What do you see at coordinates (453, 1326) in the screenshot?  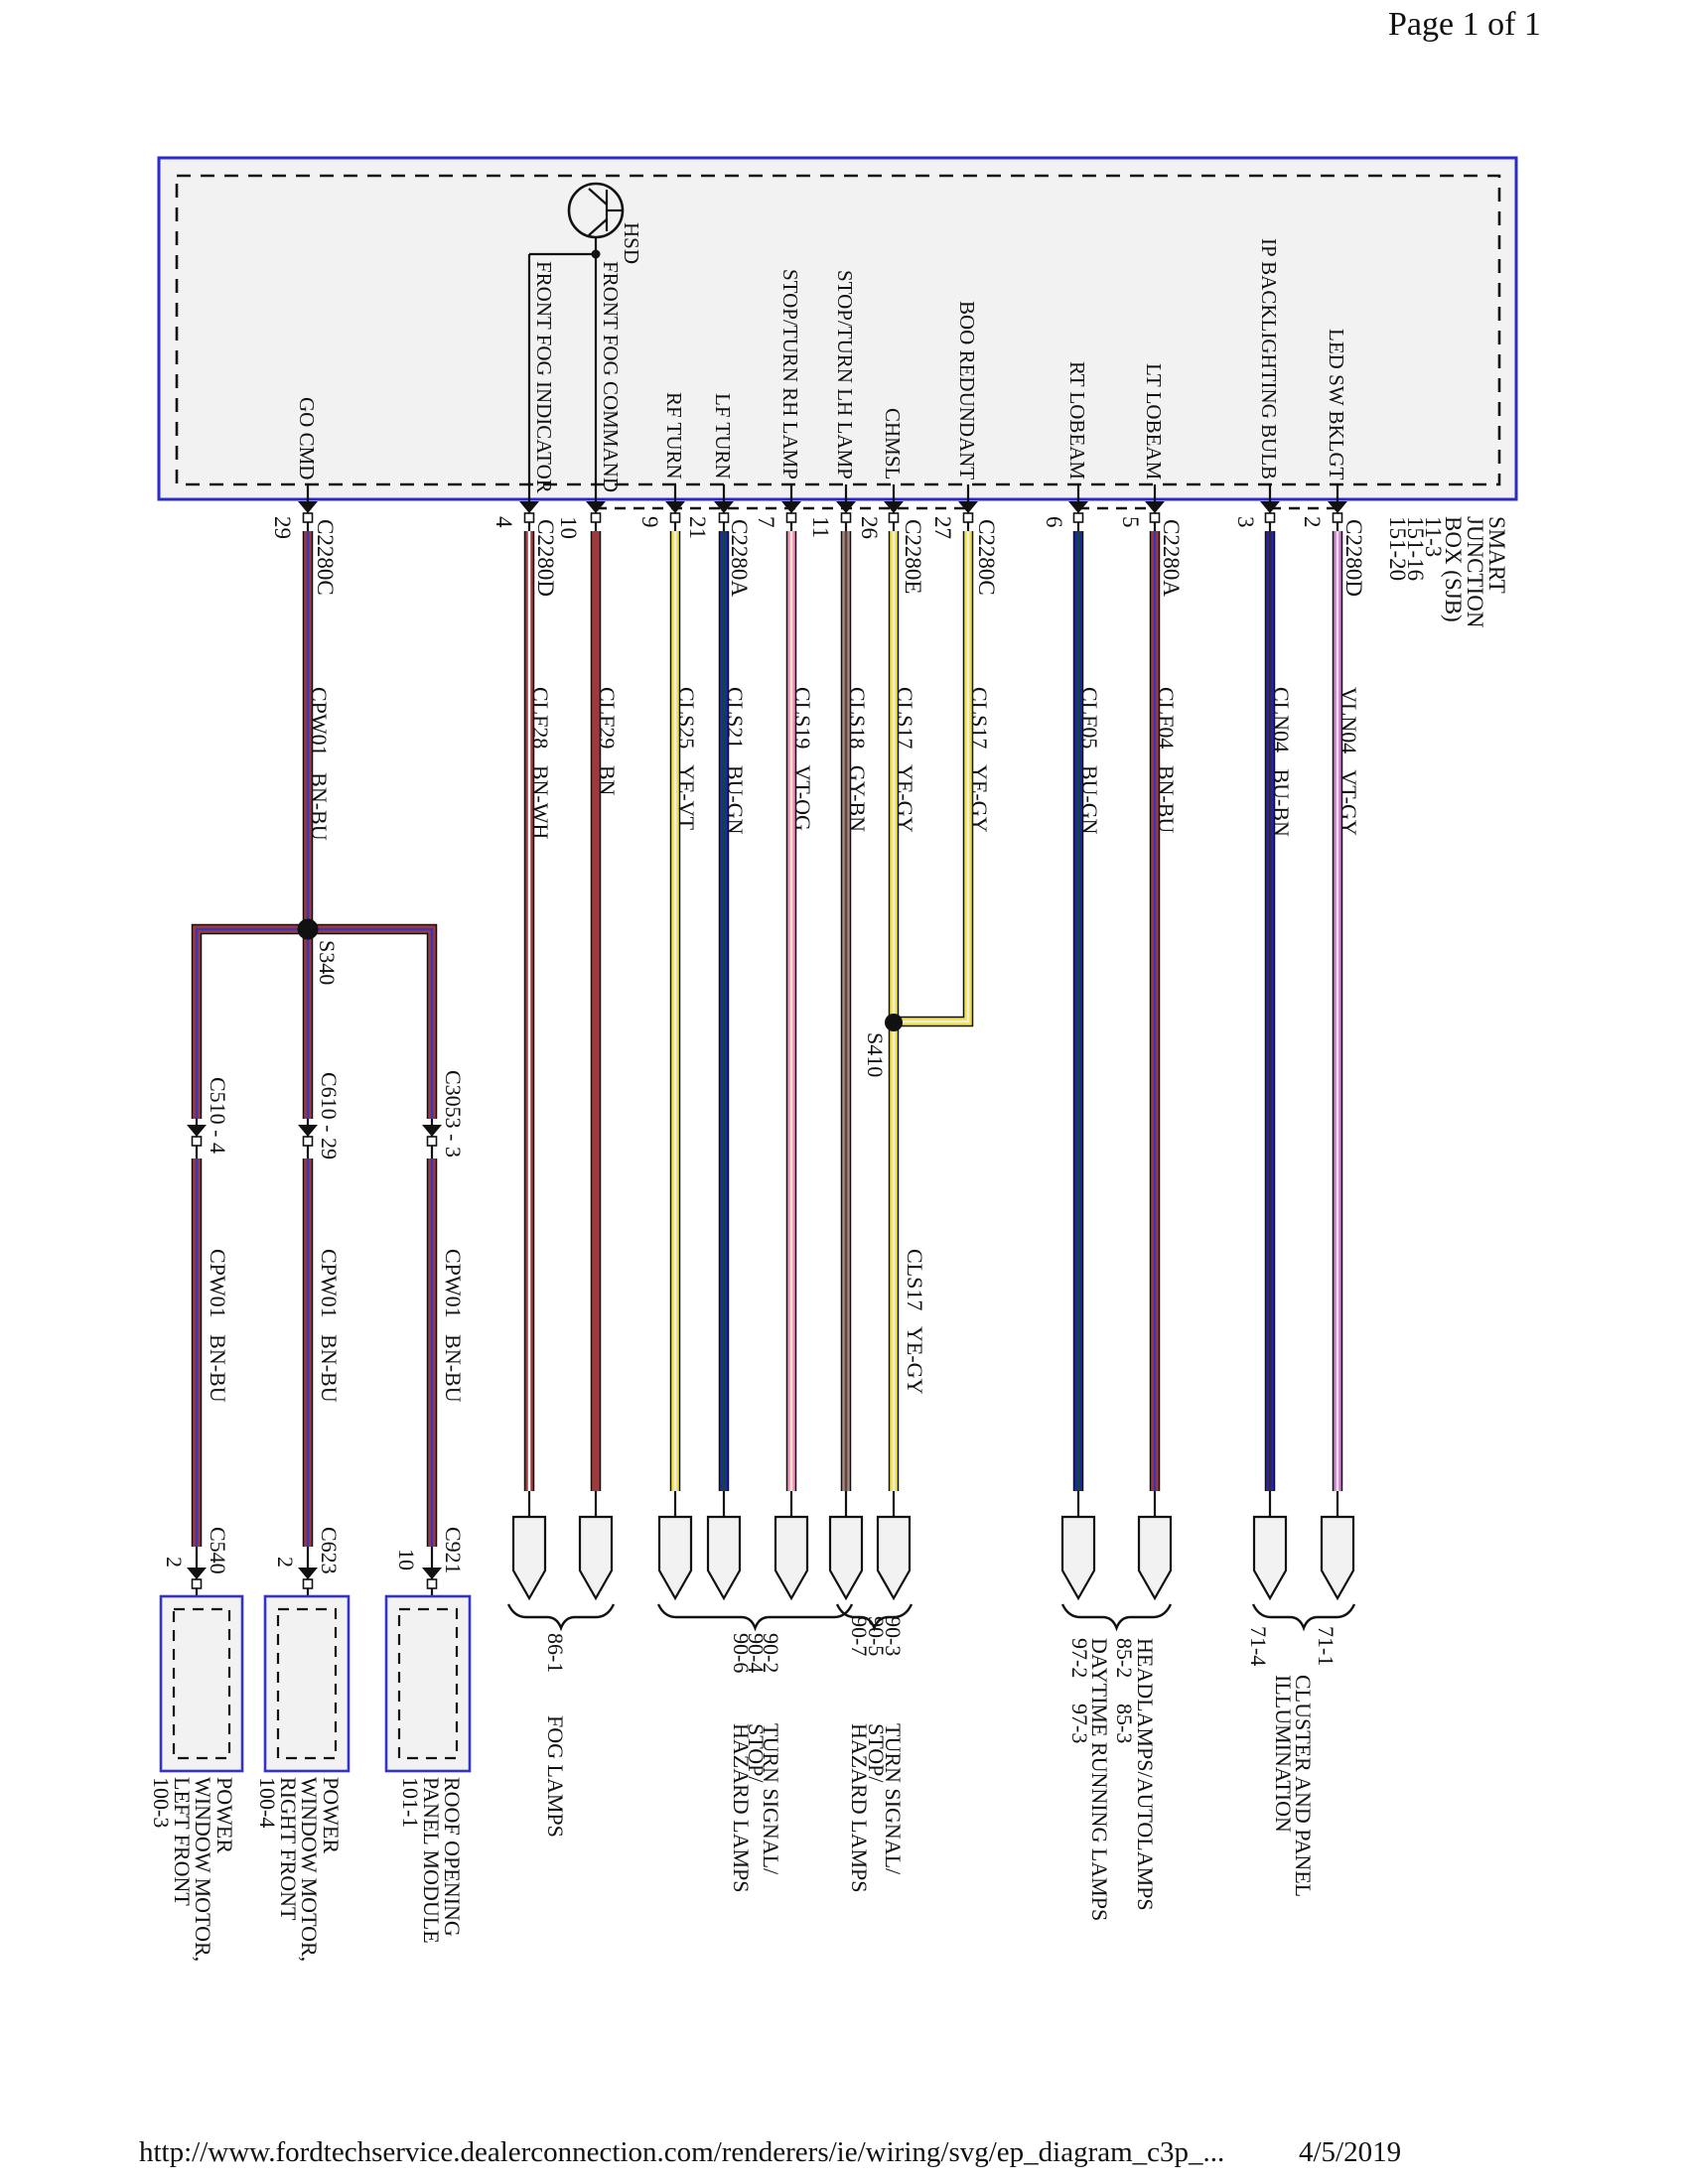 I see `circuit-label: CPW01 BN-BU` at bounding box center [453, 1326].